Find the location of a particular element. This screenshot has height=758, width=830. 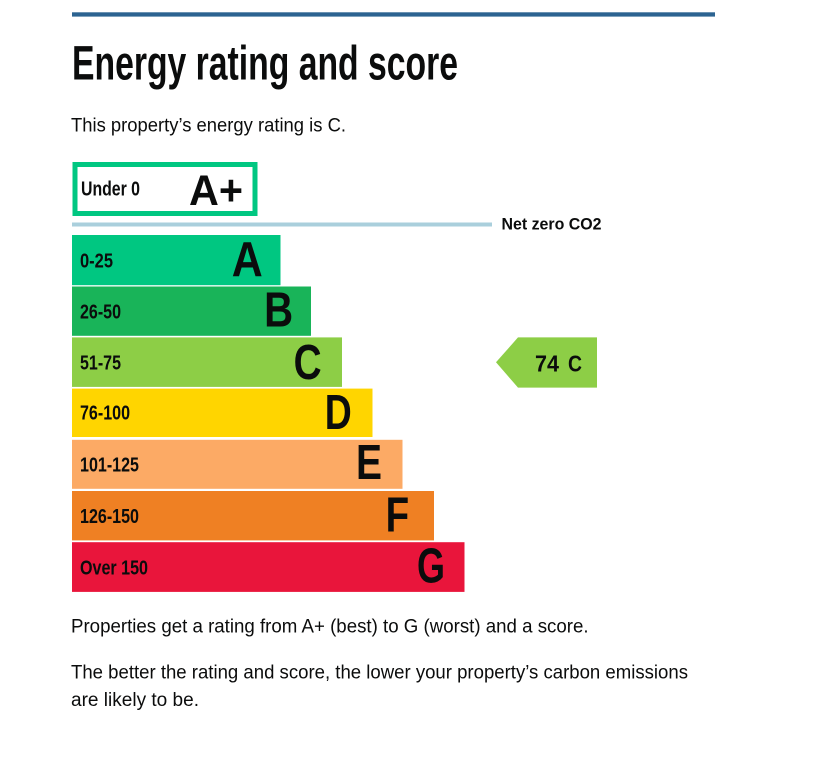

svg-text: E is located at coordinates (369, 463).